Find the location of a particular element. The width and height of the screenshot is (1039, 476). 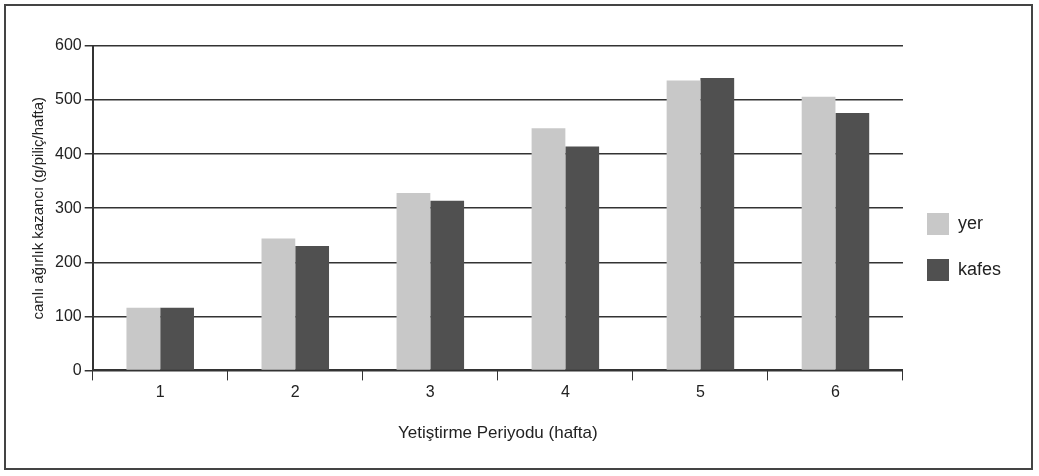

x-tick-label: 4 is located at coordinates (565, 392).